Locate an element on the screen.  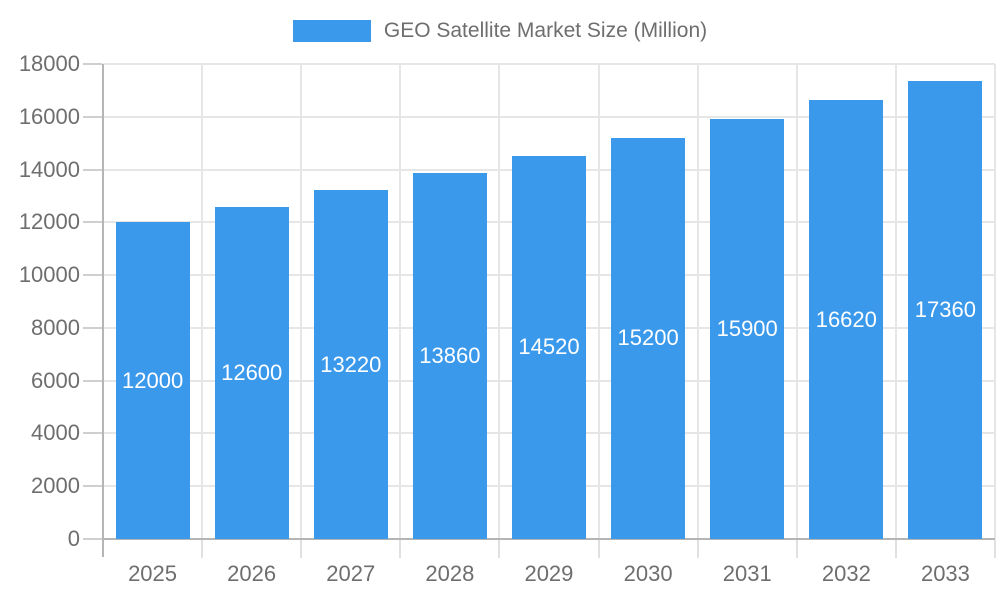
bar-value-label: 12600 is located at coordinates (252, 372).